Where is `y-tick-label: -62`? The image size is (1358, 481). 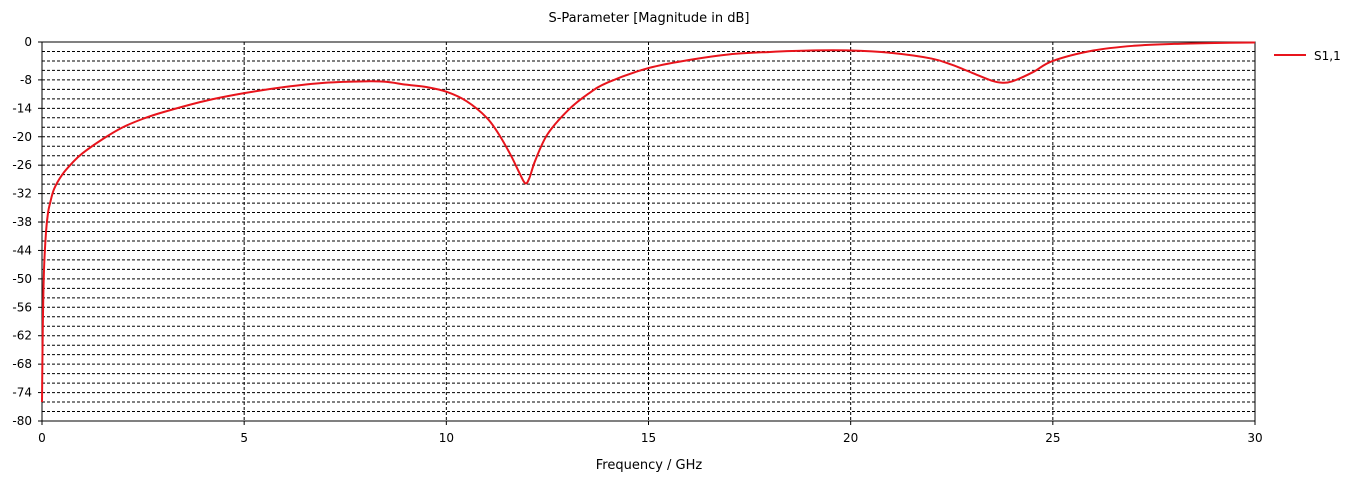
y-tick-label: -62 is located at coordinates (22, 336).